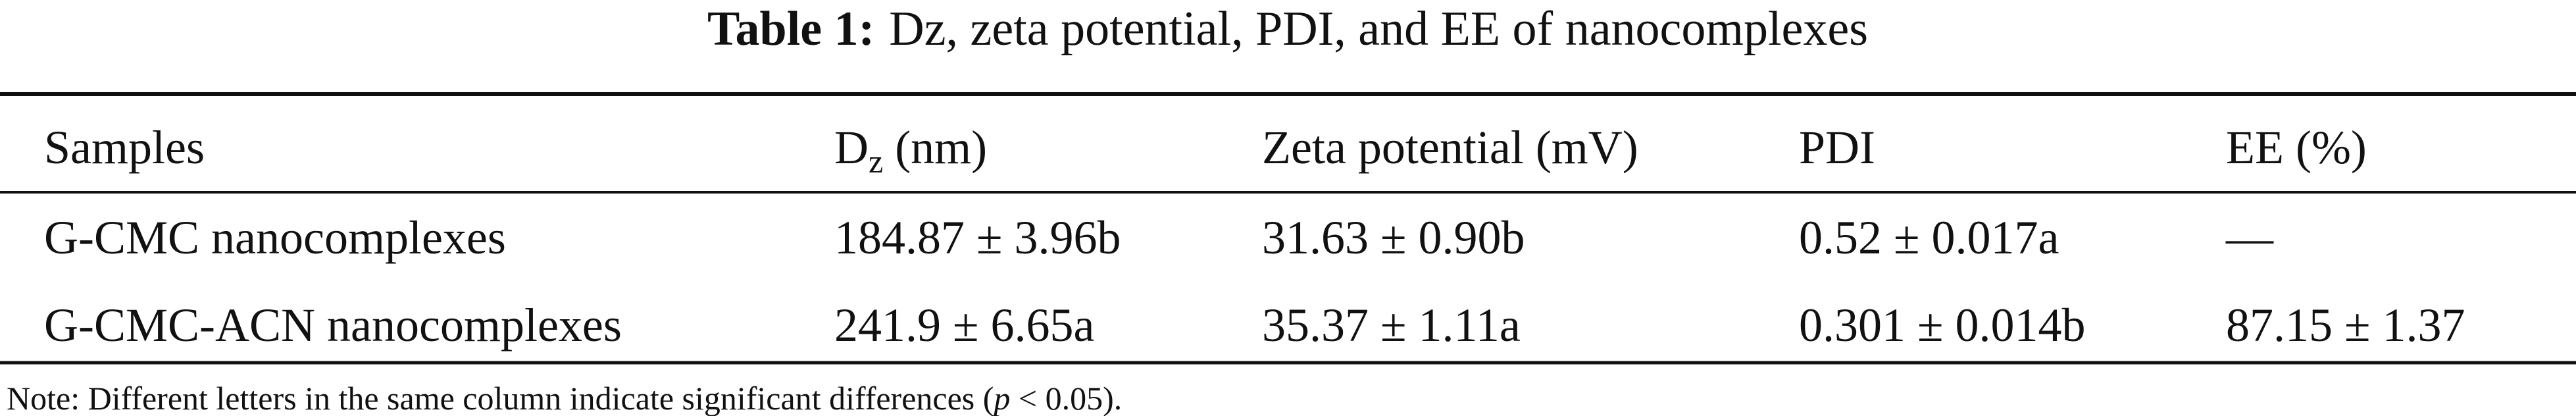  I want to click on note-italic: p, so click(1001, 398).